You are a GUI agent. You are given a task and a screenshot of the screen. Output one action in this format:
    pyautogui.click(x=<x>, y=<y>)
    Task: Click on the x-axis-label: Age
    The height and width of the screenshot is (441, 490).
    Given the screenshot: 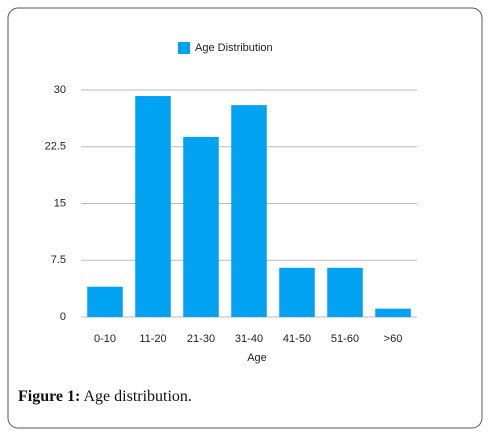 What is the action you would take?
    pyautogui.click(x=257, y=358)
    